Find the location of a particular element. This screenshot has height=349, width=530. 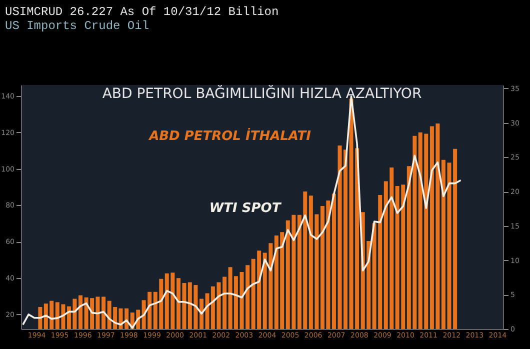

chart-subtitle: US Imports Crude Oil is located at coordinates (77, 26).